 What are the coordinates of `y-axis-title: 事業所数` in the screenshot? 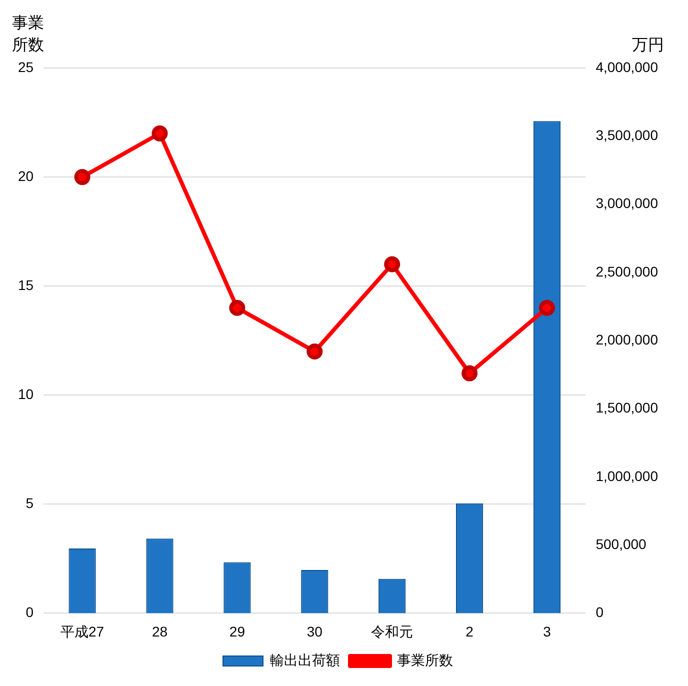 It's located at (28, 34).